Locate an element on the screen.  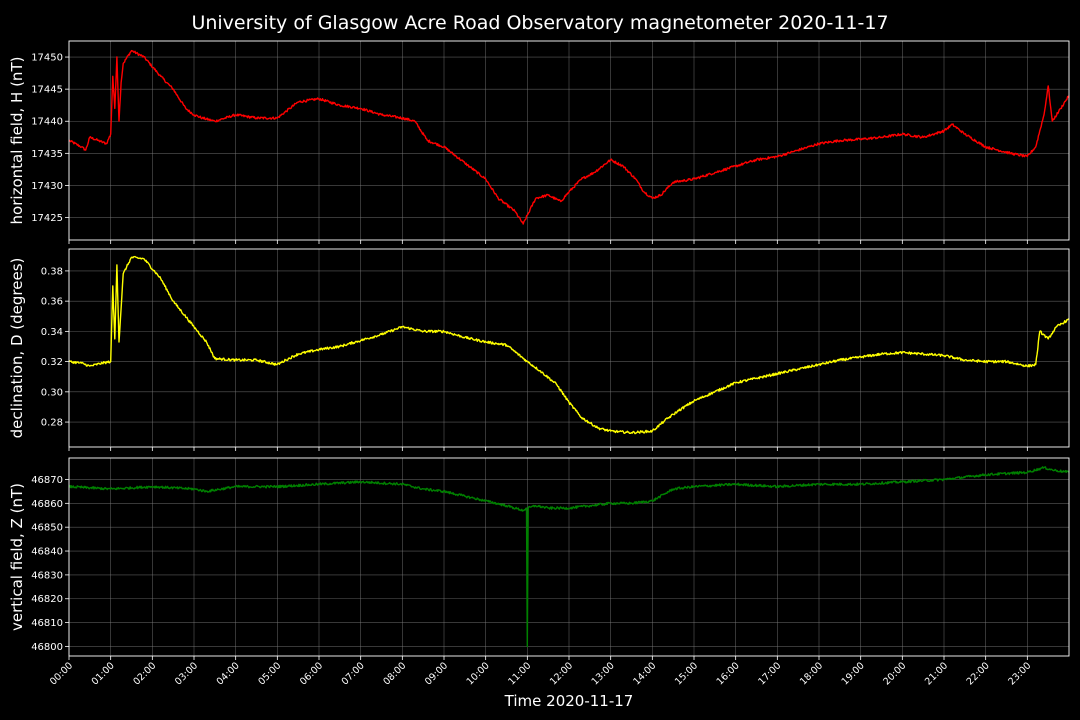
x-tick-label: 09:00 is located at coordinates (436, 673).